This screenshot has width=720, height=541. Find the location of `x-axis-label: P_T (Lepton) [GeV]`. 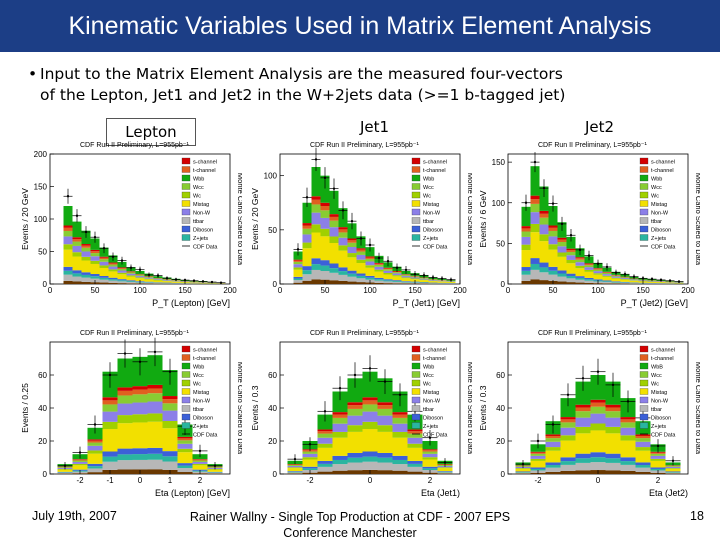

x-axis-label: P_T (Lepton) [GeV] is located at coordinates (191, 303).